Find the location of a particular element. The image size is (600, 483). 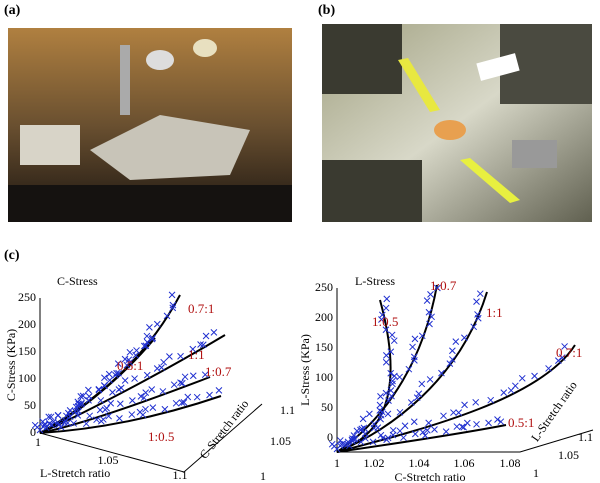

panel-label: (c) is located at coordinates (12, 255).